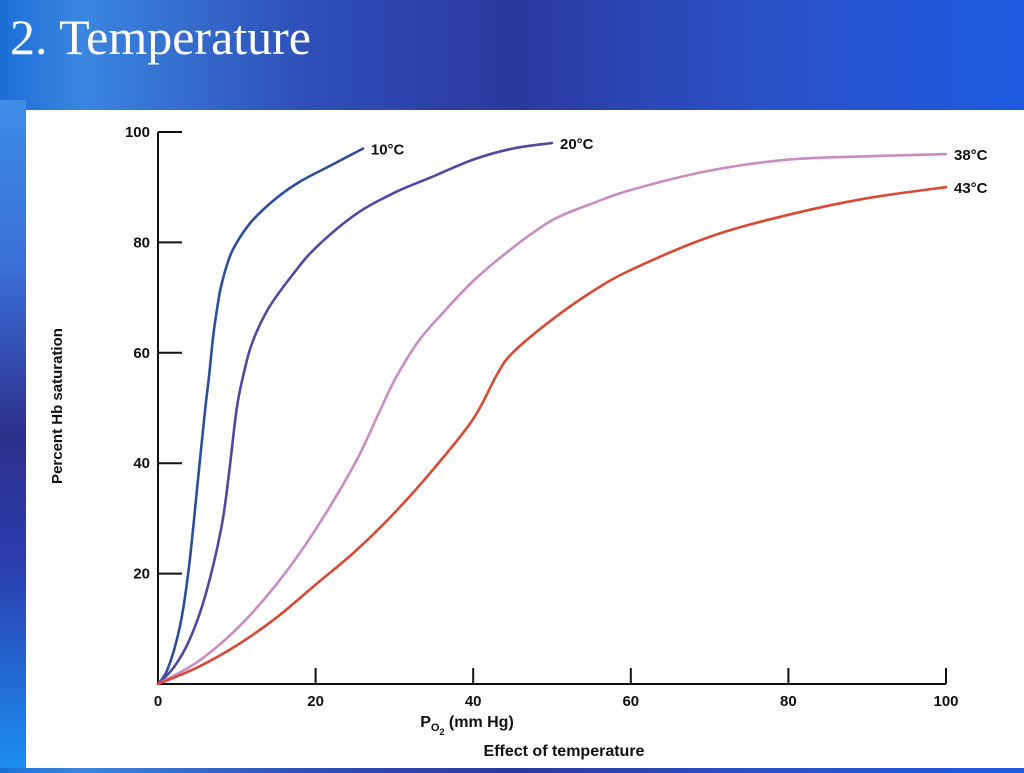 The width and height of the screenshot is (1024, 773). Describe the element at coordinates (161, 37) in the screenshot. I see `slide-title: 2. Temperature` at that location.